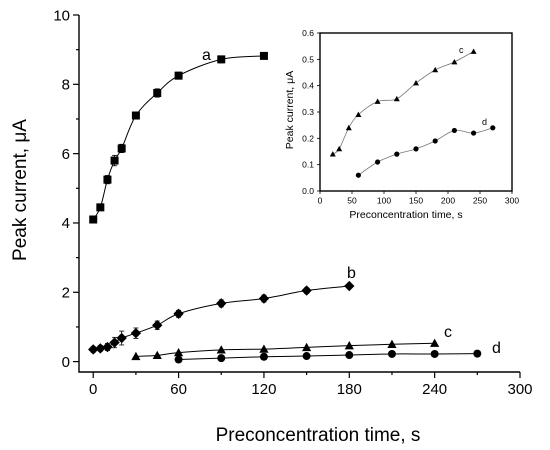 This screenshot has width=550, height=450. What do you see at coordinates (66, 154) in the screenshot?
I see `main-y-tick-label: 6` at bounding box center [66, 154].